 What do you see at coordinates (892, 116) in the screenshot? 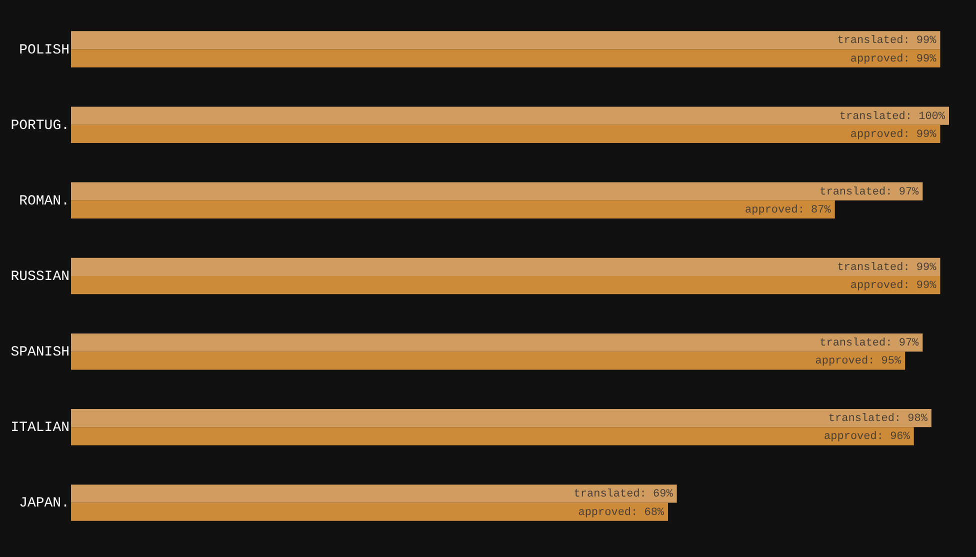
I see `data-label: translated: 100%` at bounding box center [892, 116].